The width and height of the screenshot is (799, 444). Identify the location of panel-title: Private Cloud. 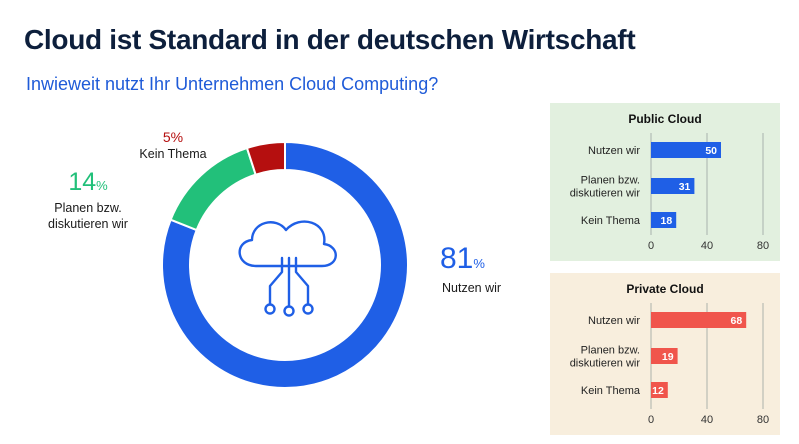
(665, 289).